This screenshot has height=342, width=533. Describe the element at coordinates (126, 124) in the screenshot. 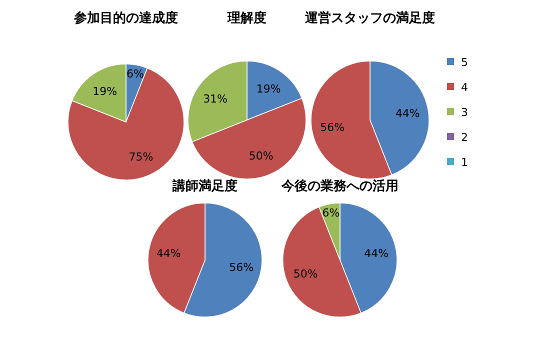

I see `pie-slice` at that location.